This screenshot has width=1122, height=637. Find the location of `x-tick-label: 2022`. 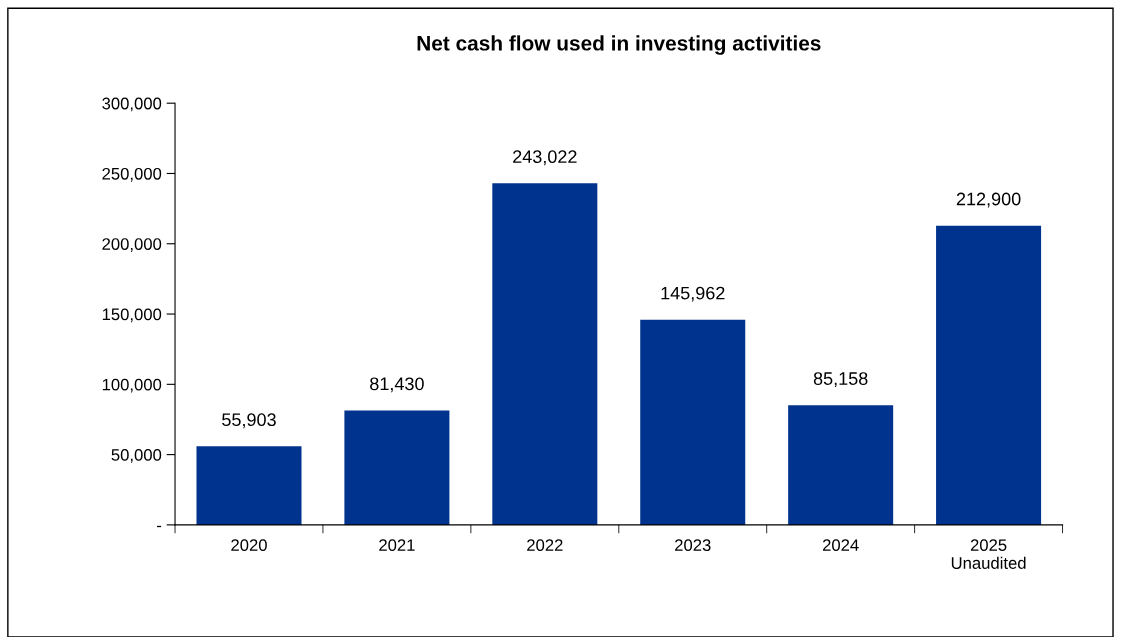

x-tick-label: 2022 is located at coordinates (545, 545).